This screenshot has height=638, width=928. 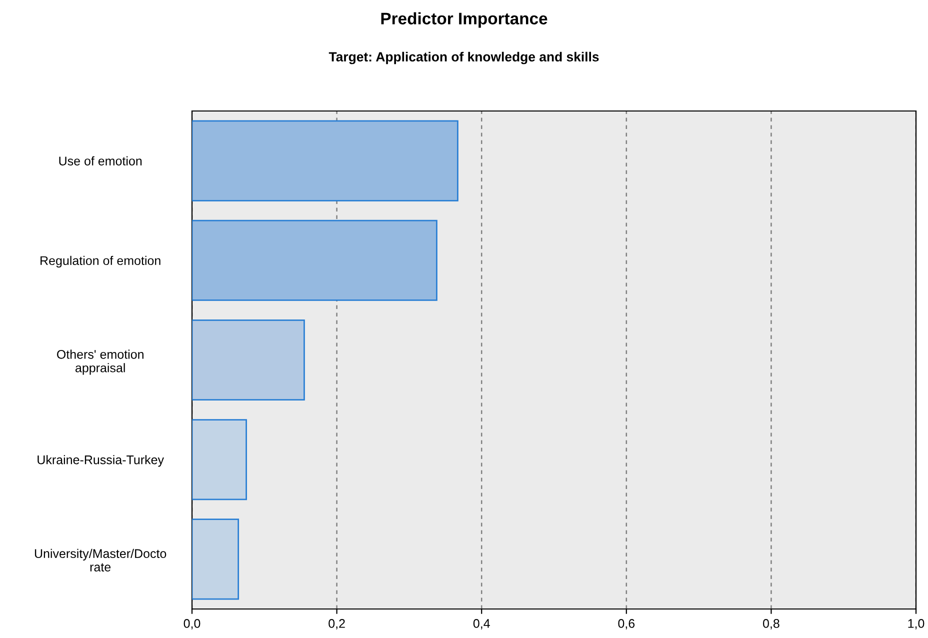 What do you see at coordinates (464, 20) in the screenshot?
I see `chart-title: Predictor Importance` at bounding box center [464, 20].